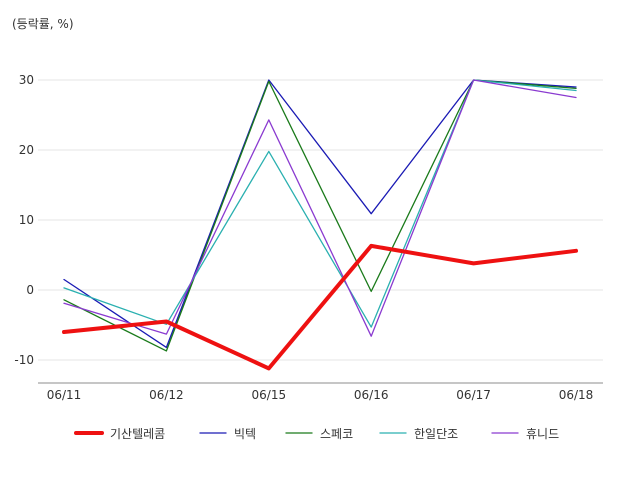 This screenshot has width=640, height=480. Describe the element at coordinates (269, 395) in the screenshot. I see `x-tick-label: 06/15` at that location.